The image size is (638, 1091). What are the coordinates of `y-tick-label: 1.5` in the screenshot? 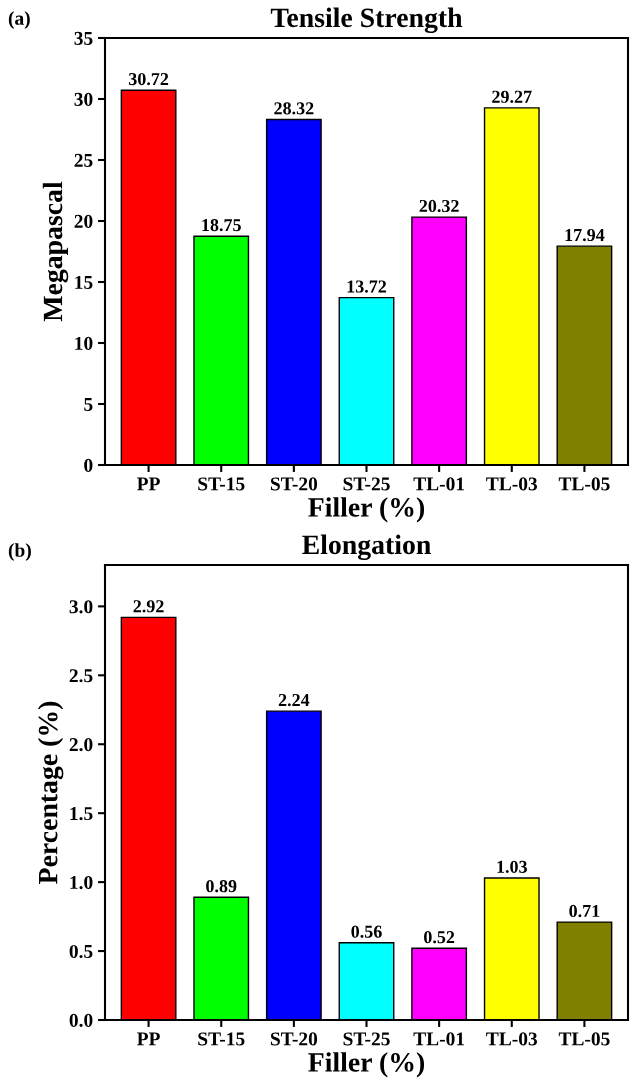 It's located at (81, 814).